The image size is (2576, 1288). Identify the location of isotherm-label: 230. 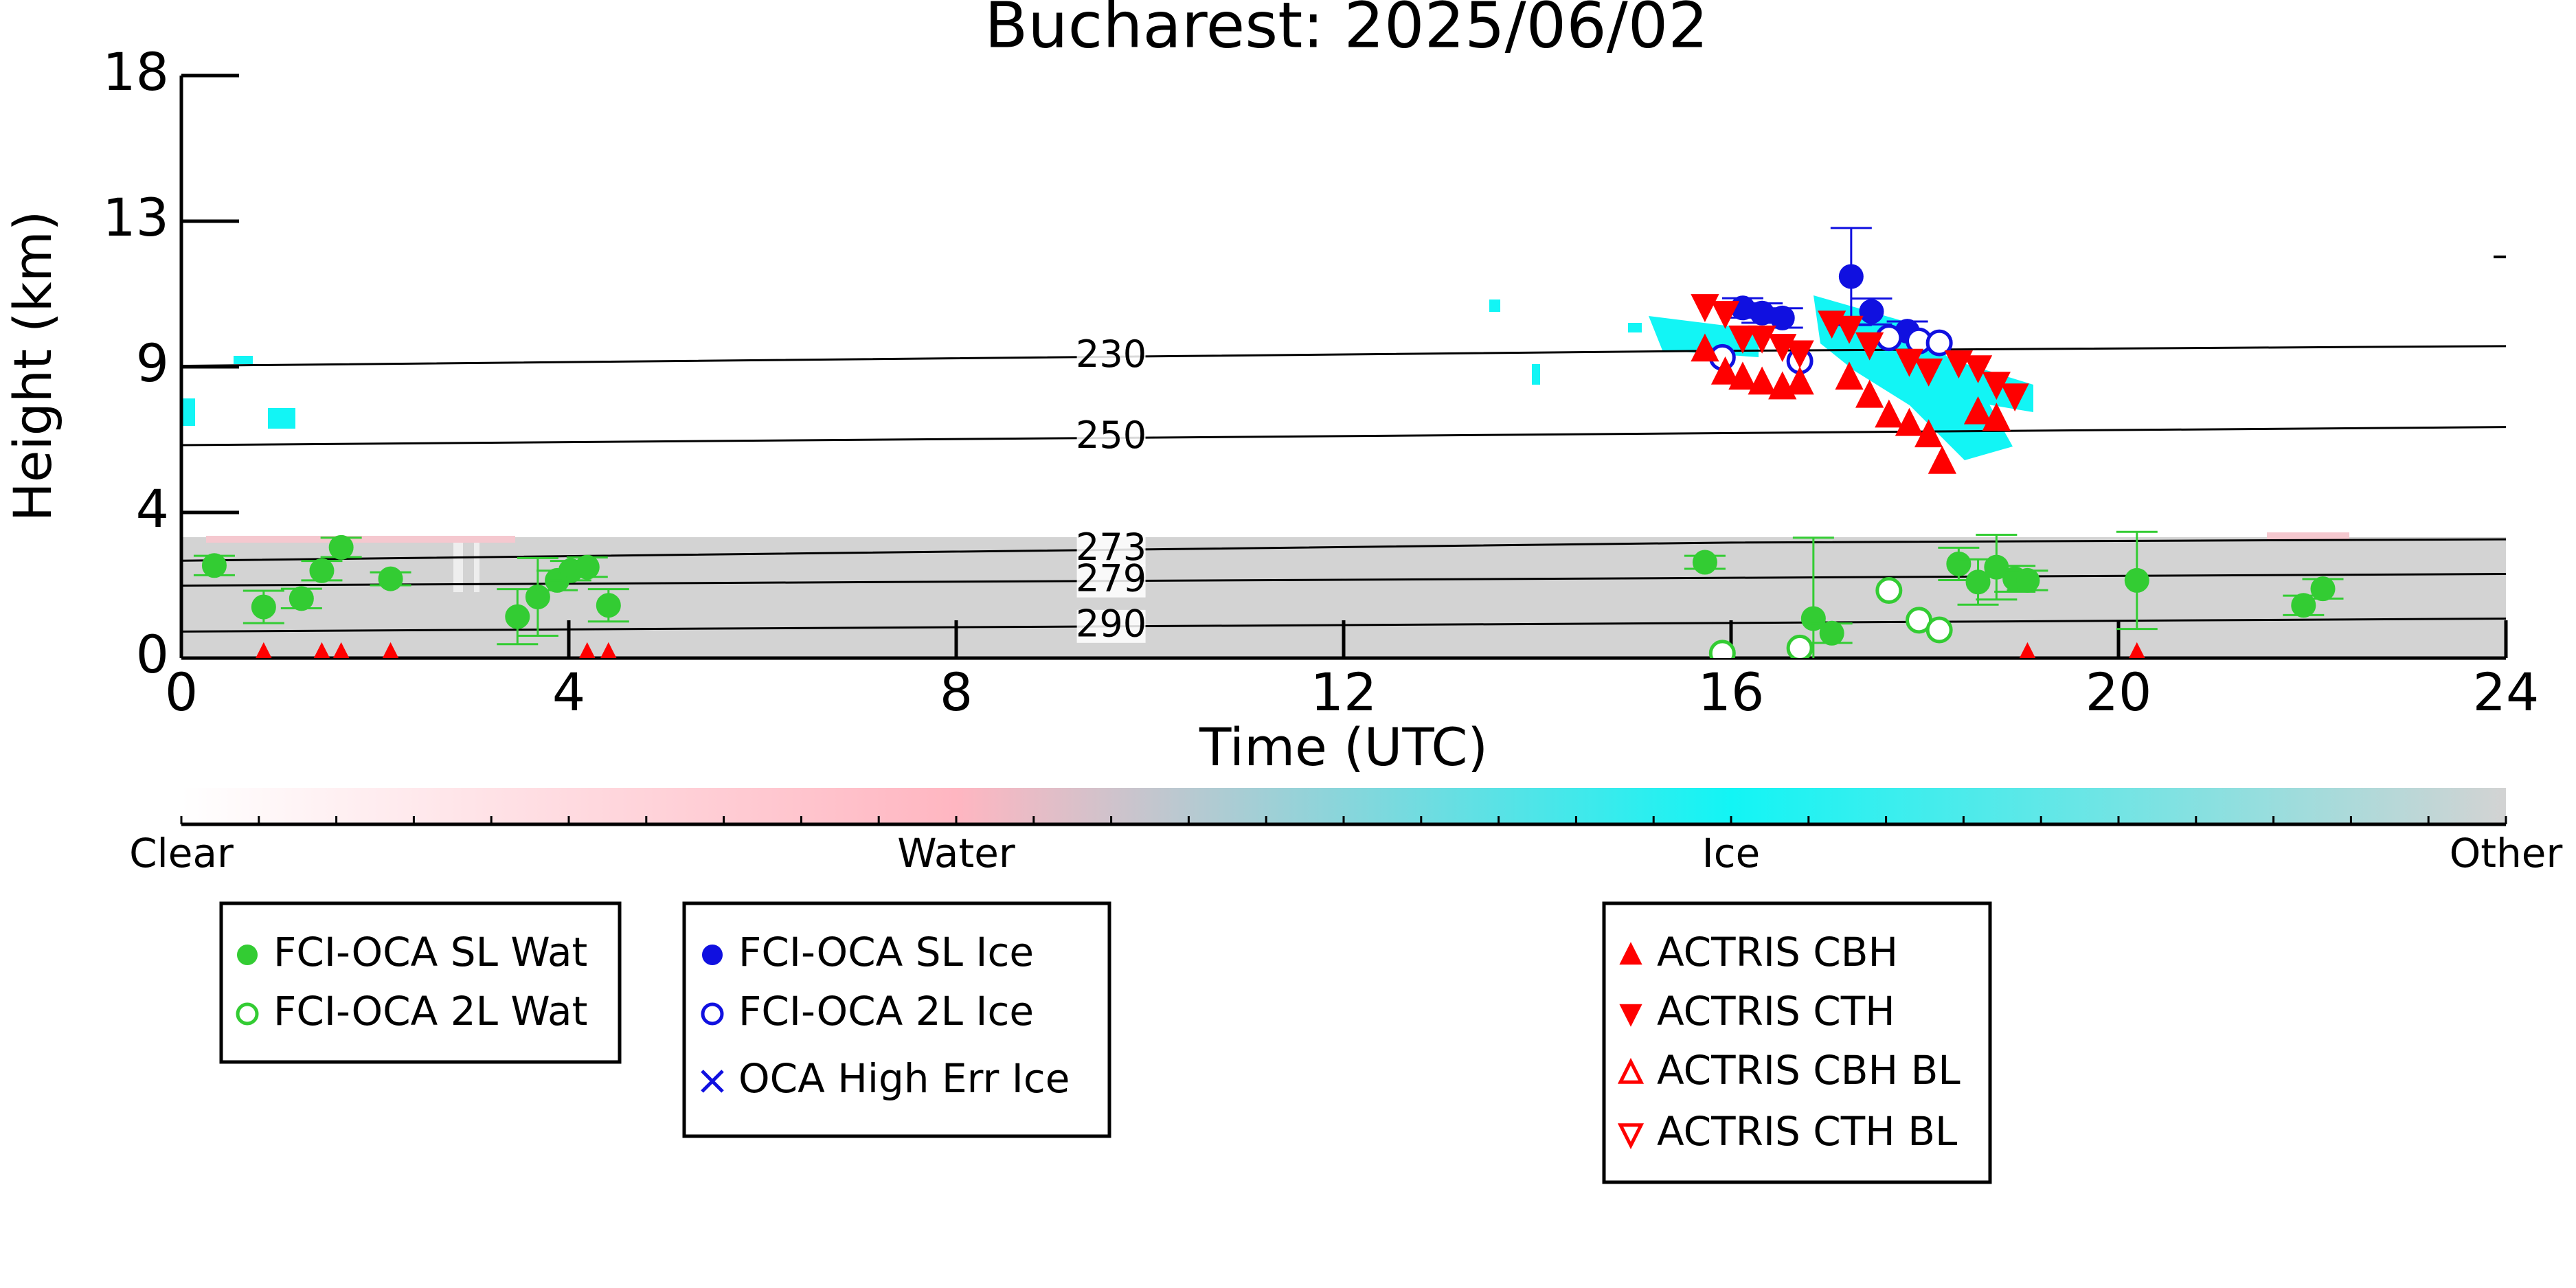
(1111, 354).